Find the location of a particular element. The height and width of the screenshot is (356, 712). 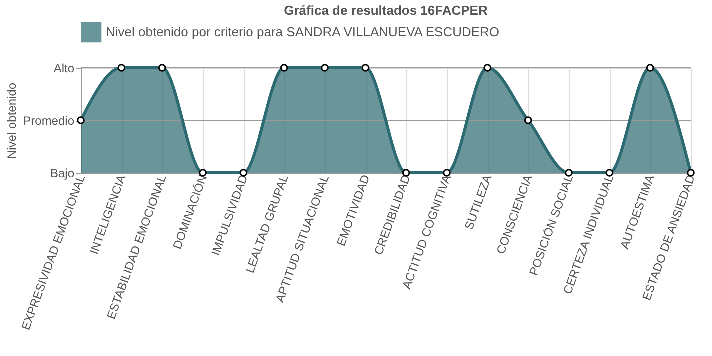

legend-label: Nivel obtenido por criterio para SANDRA VILLANUEVA ESCUDERO is located at coordinates (303, 32).